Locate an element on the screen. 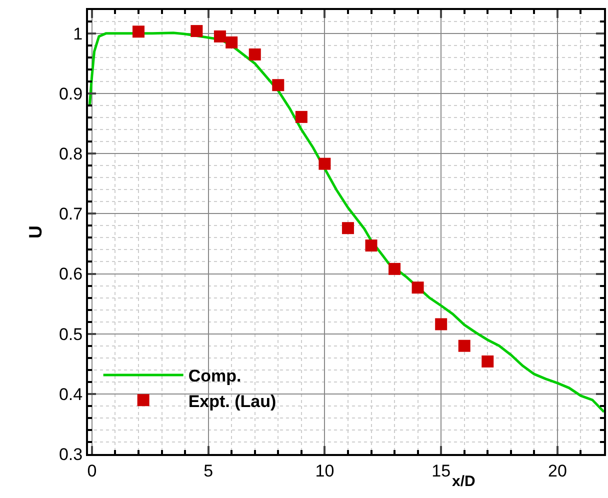 The width and height of the screenshot is (608, 498). x-tick-label: 20 is located at coordinates (557, 470).